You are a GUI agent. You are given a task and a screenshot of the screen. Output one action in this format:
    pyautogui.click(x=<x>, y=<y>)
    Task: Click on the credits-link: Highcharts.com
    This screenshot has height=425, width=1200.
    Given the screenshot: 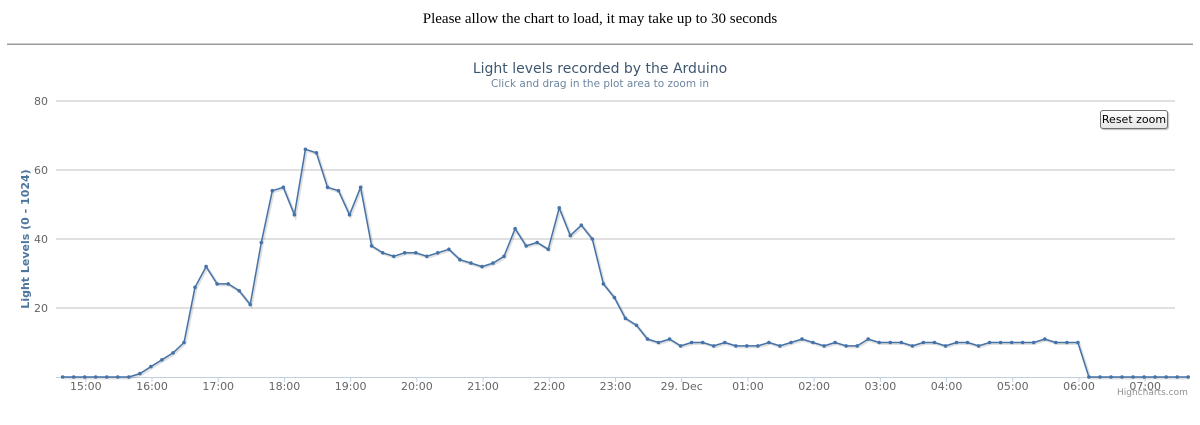 What is the action you would take?
    pyautogui.click(x=1152, y=393)
    